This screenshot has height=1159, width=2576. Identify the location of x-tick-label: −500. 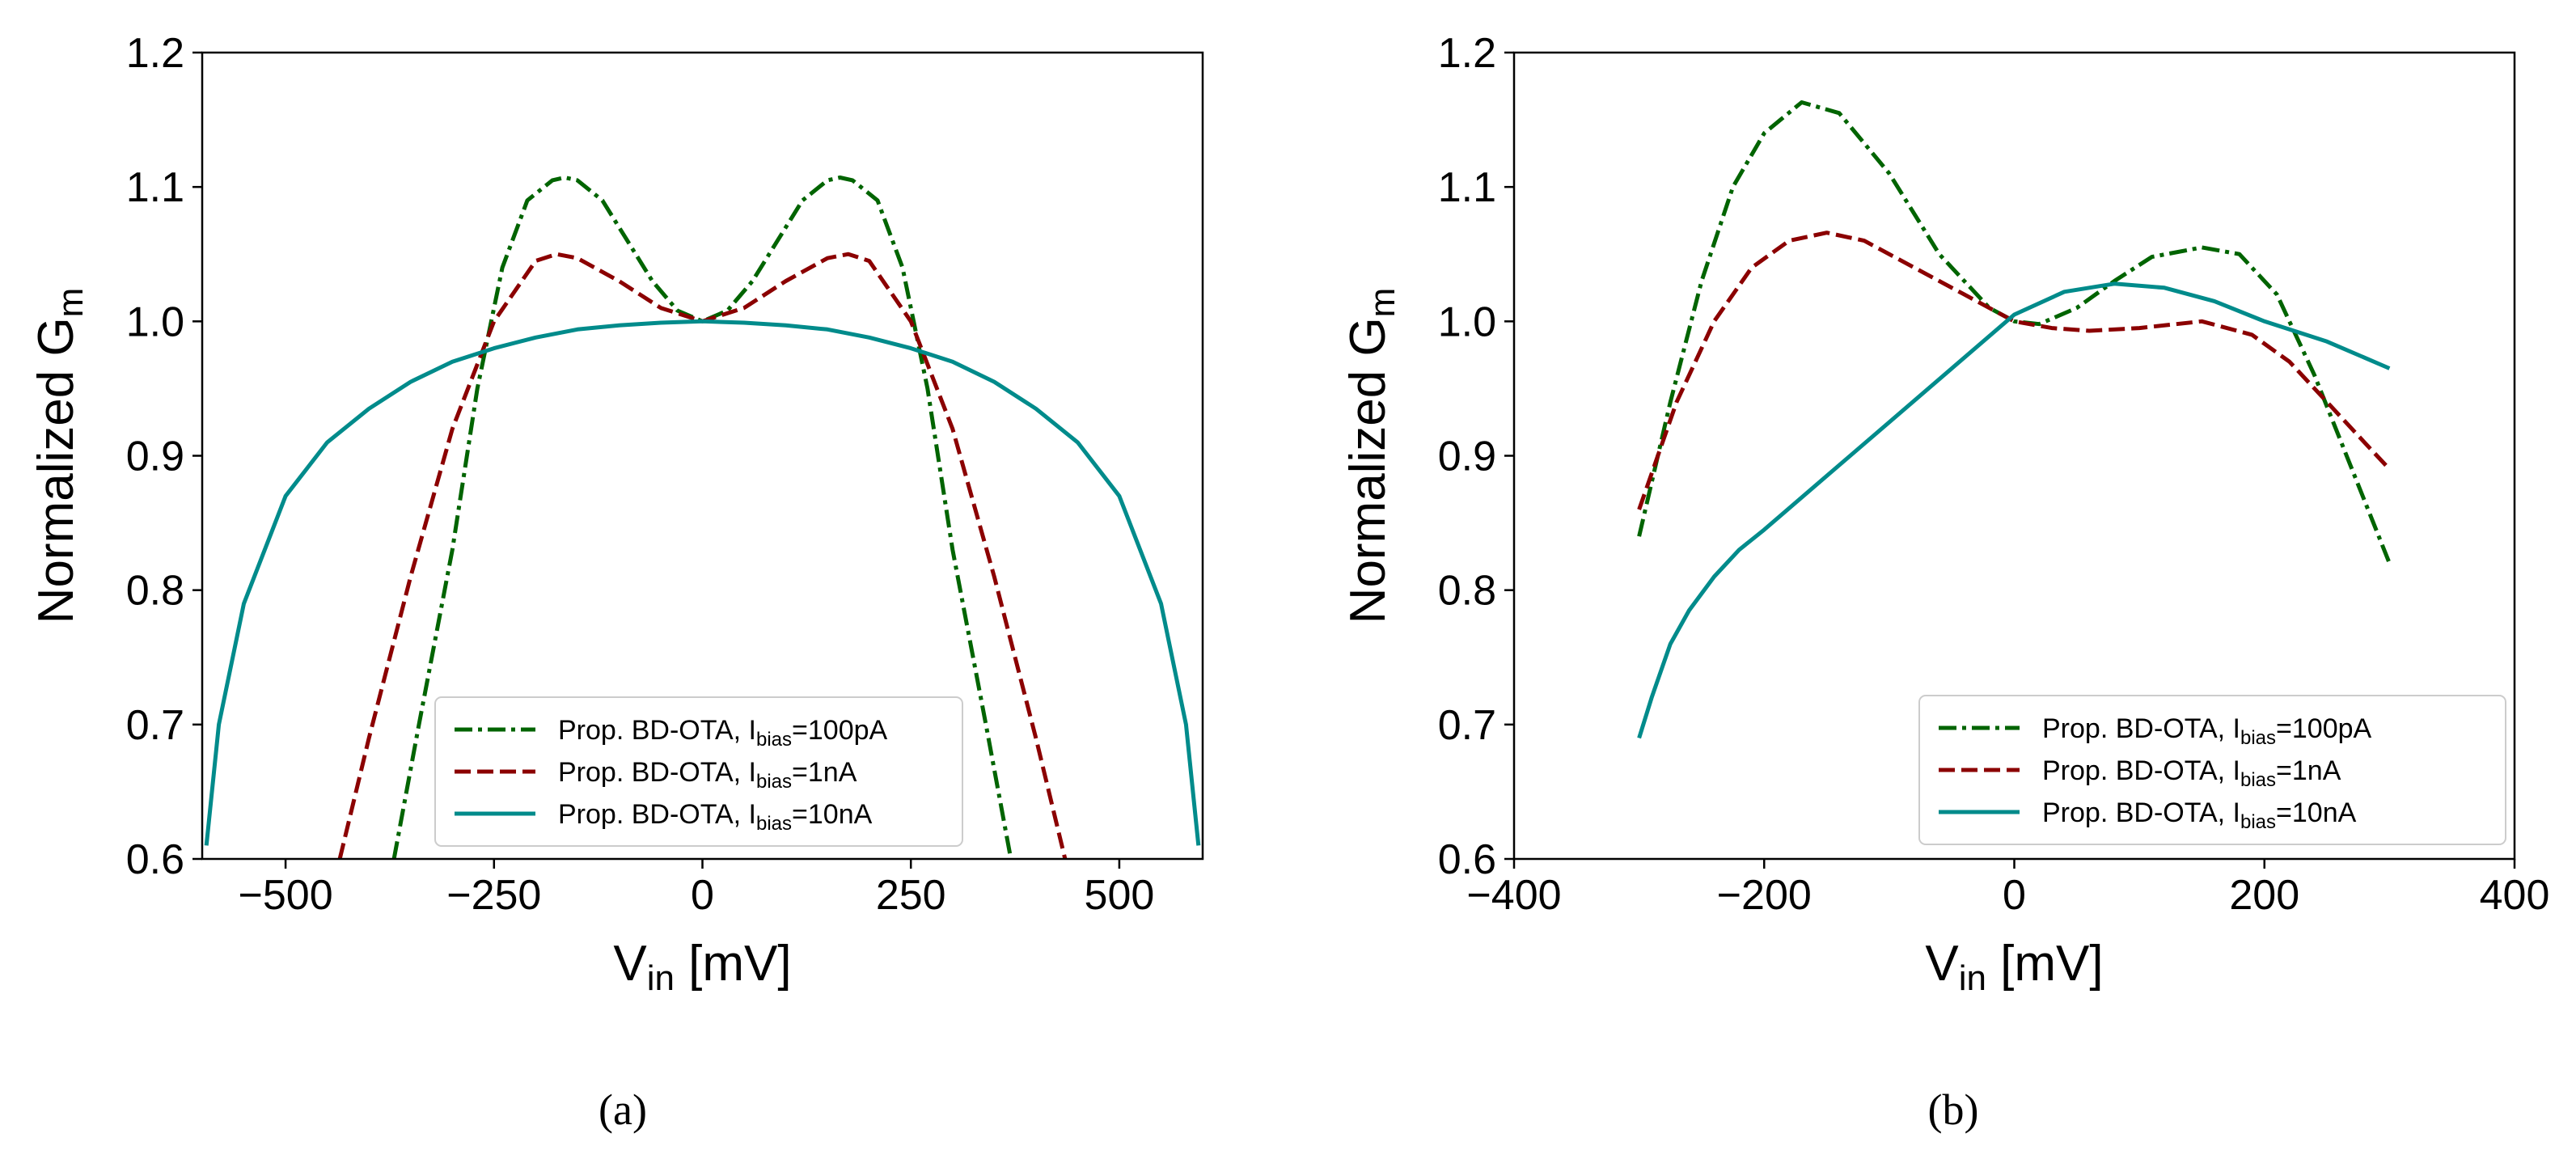
(286, 895).